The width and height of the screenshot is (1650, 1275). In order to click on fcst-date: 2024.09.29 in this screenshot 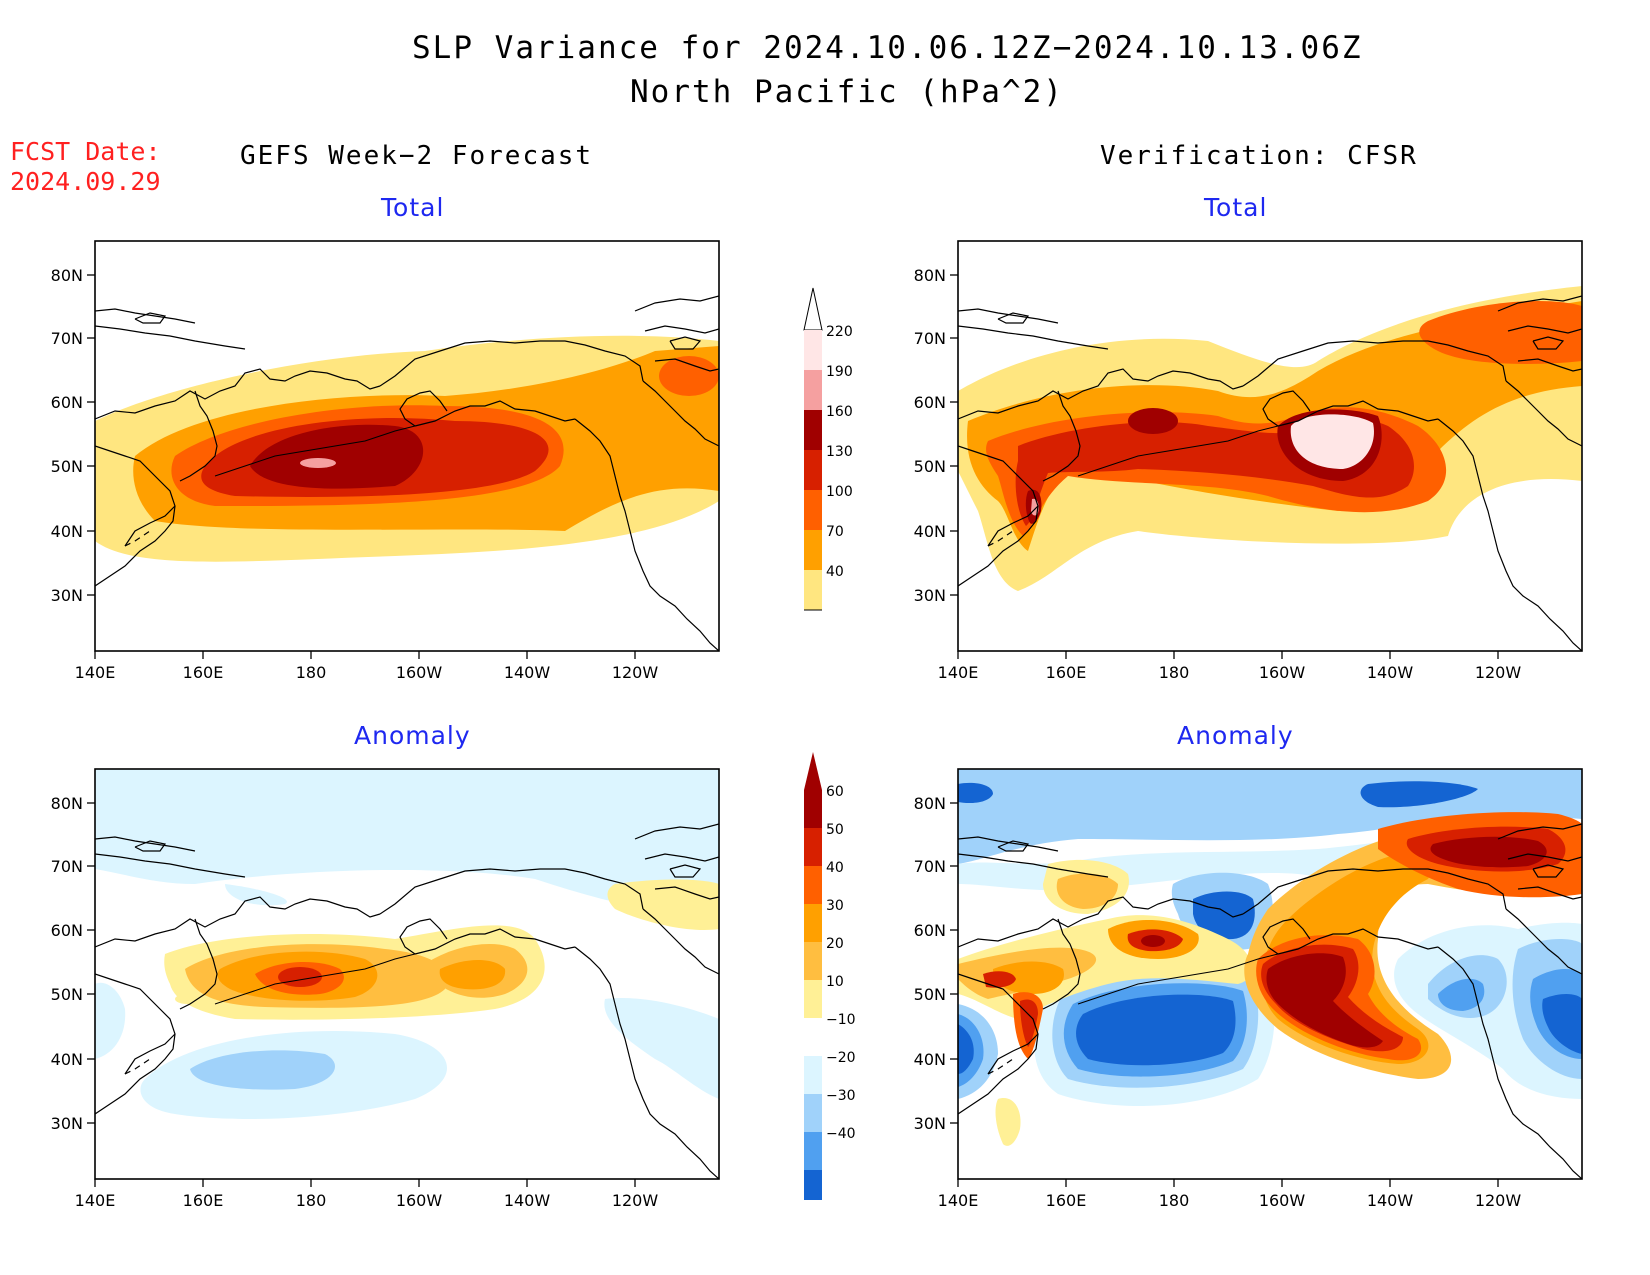, I will do `click(85, 181)`.